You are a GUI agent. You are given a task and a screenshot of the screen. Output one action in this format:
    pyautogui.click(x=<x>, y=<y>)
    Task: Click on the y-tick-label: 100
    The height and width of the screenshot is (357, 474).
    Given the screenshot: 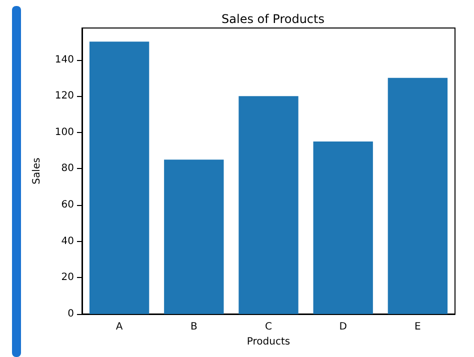 What is the action you would take?
    pyautogui.click(x=64, y=132)
    